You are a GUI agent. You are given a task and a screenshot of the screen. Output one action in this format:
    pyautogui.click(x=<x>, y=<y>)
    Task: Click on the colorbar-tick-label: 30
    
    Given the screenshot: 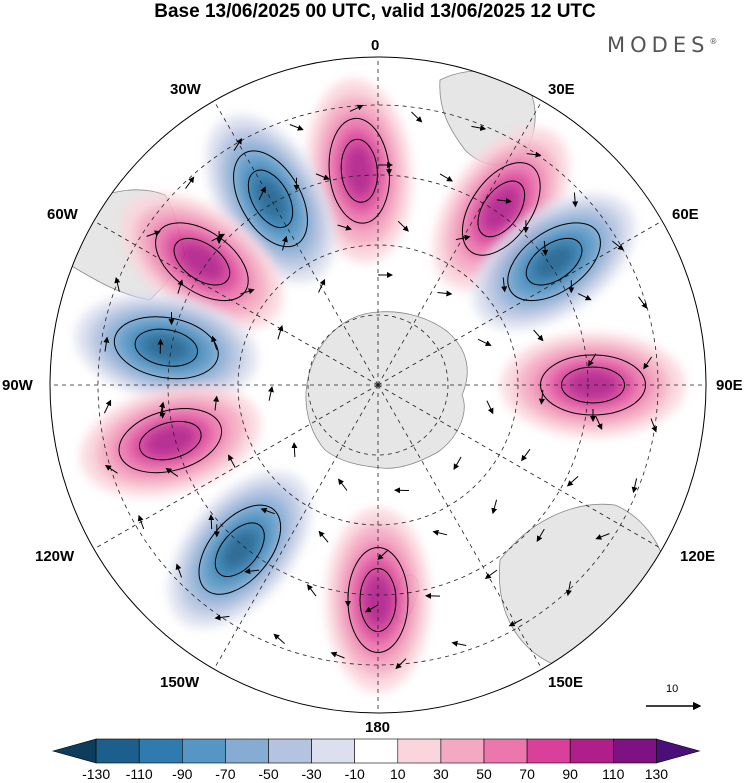 What is the action you would take?
    pyautogui.click(x=441, y=774)
    